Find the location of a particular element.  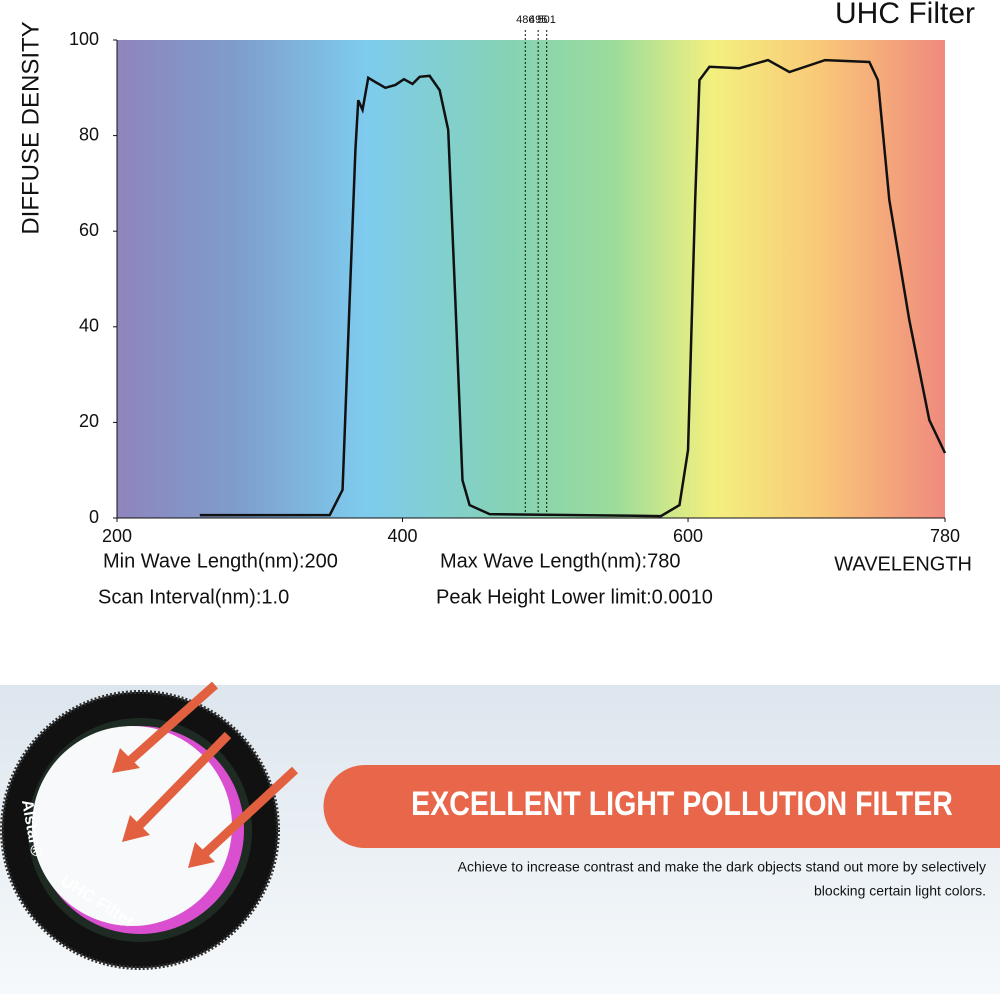

banner-heading: EXCELLENT LIGHT POLLUTION FILTER is located at coordinates (682, 804).